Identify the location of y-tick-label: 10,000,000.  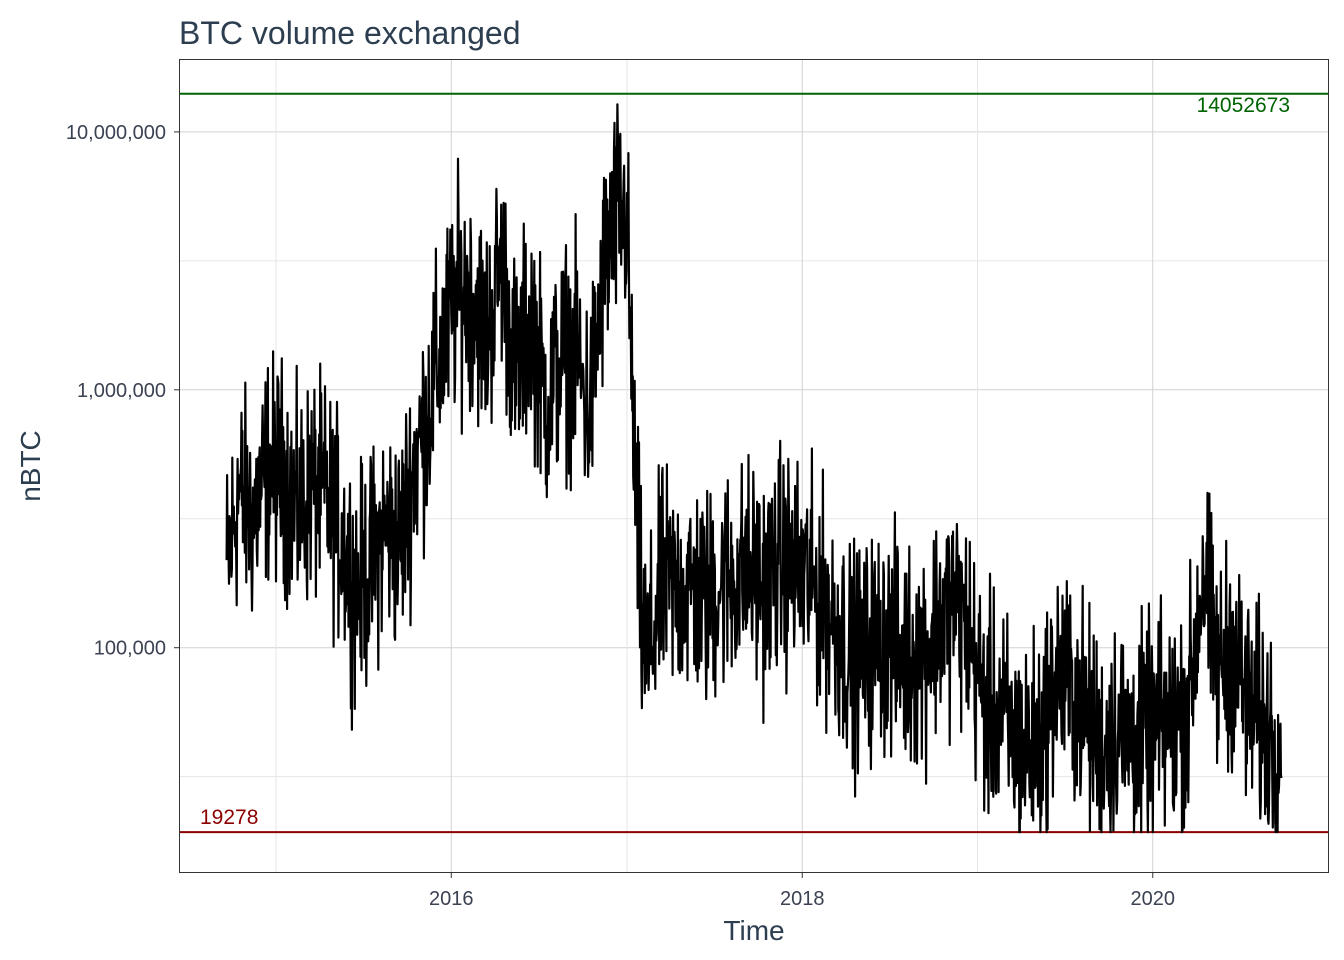
(116, 133).